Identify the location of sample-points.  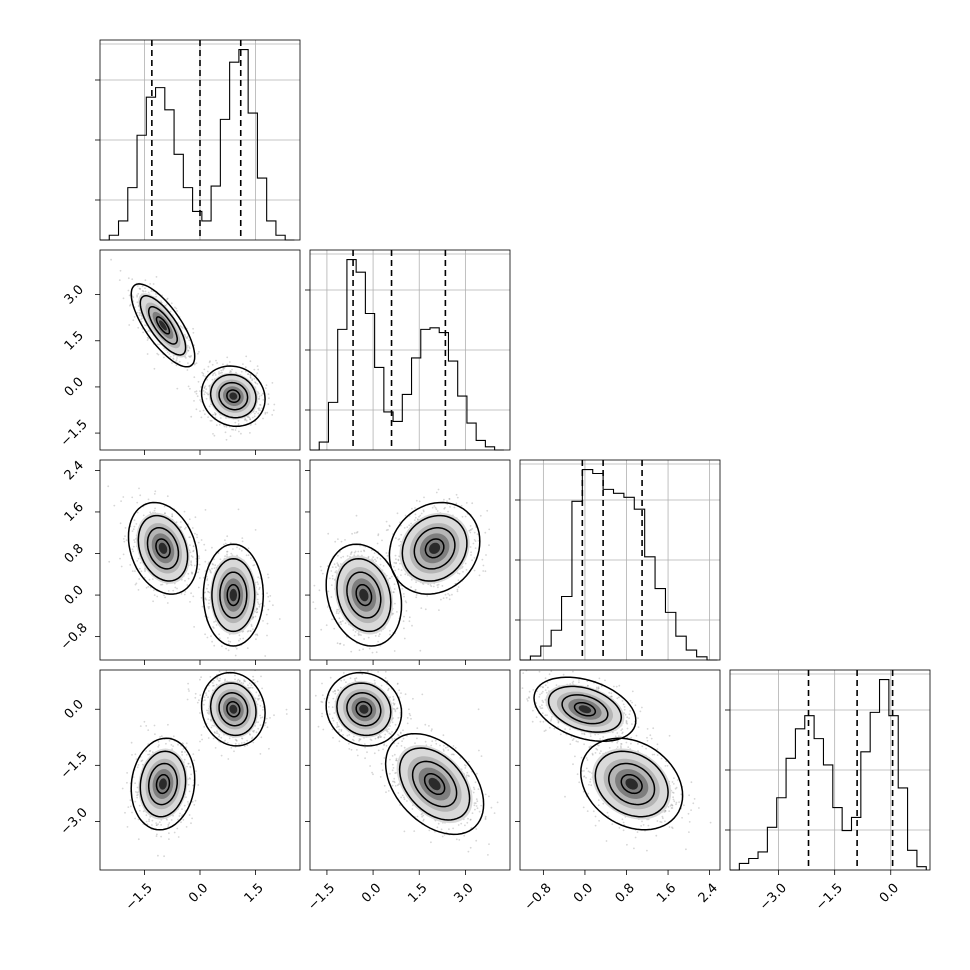
(204, 762).